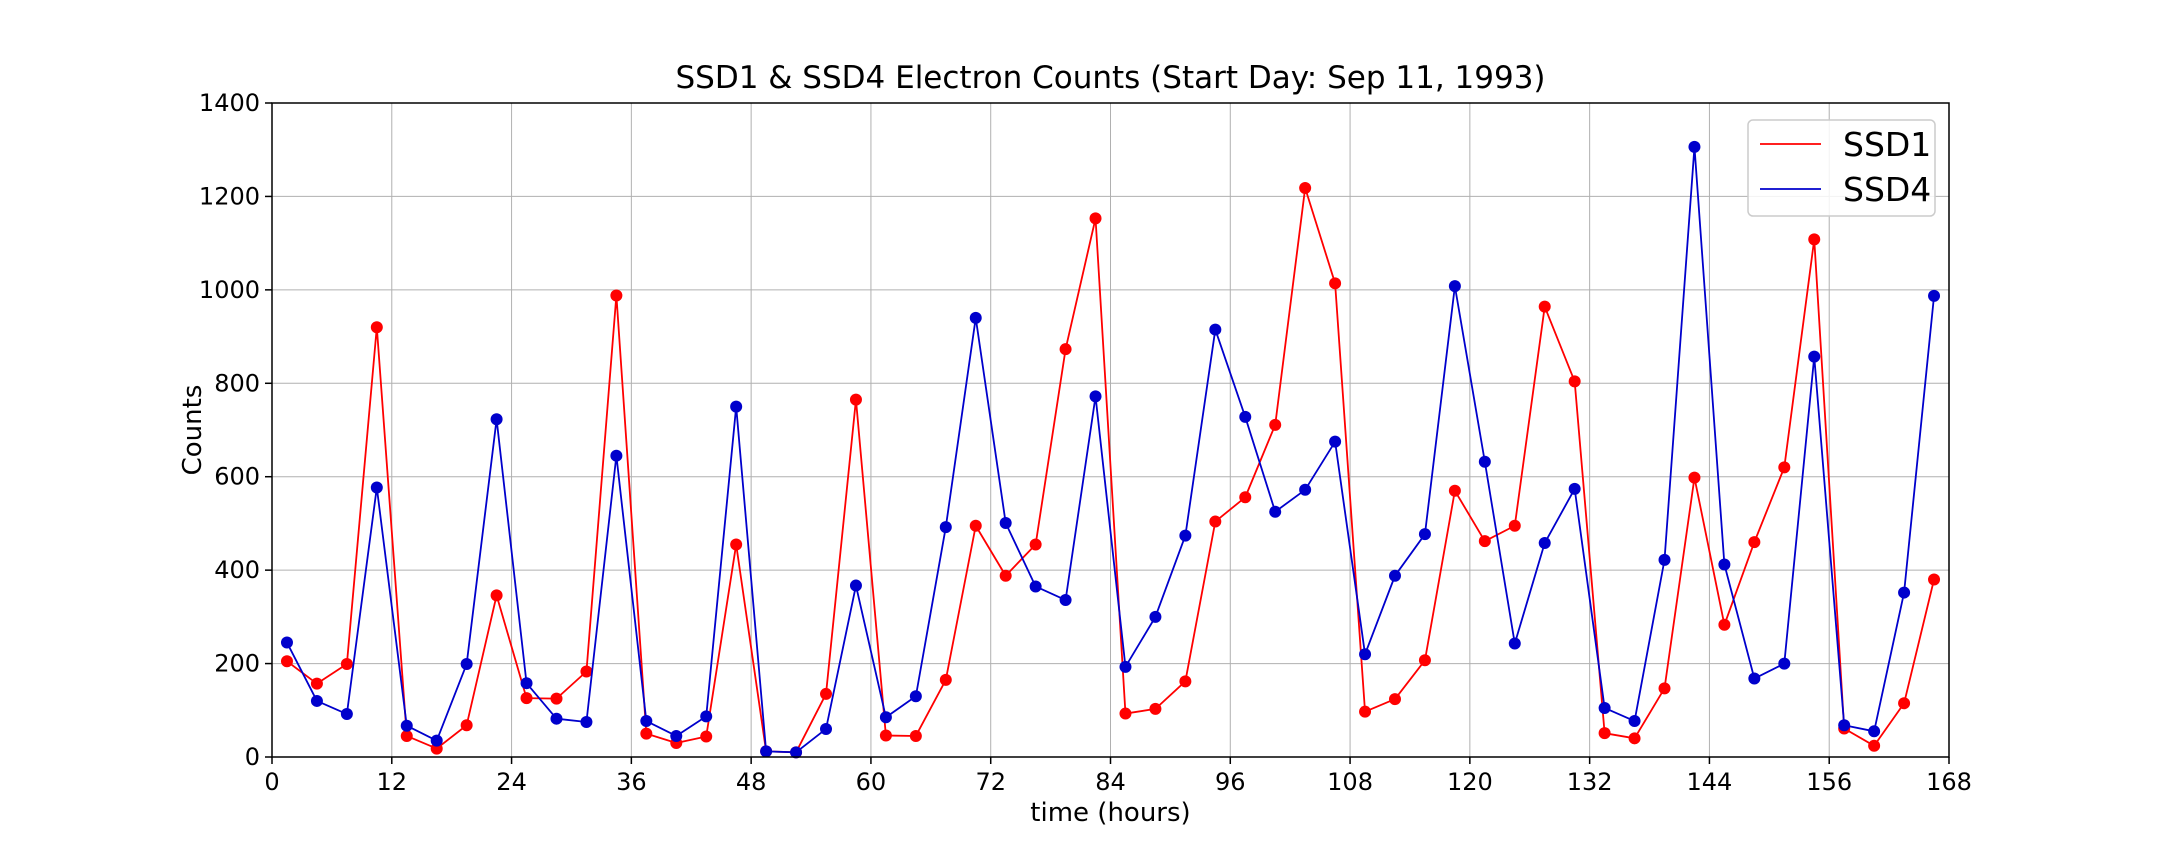 Image resolution: width=2160 pixels, height=864 pixels. What do you see at coordinates (1230, 782) in the screenshot?
I see `x-tick-label: 96` at bounding box center [1230, 782].